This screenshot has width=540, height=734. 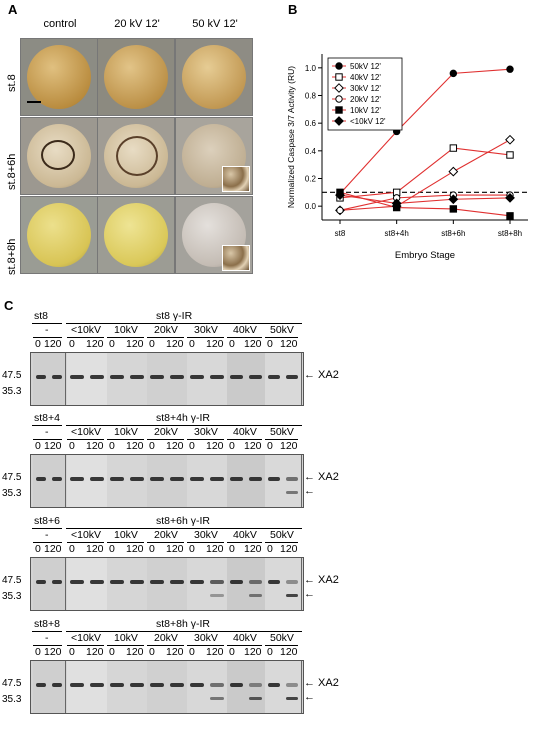 What do you see at coordinates (34, 102) in the screenshot?
I see `scale-bar` at bounding box center [34, 102].